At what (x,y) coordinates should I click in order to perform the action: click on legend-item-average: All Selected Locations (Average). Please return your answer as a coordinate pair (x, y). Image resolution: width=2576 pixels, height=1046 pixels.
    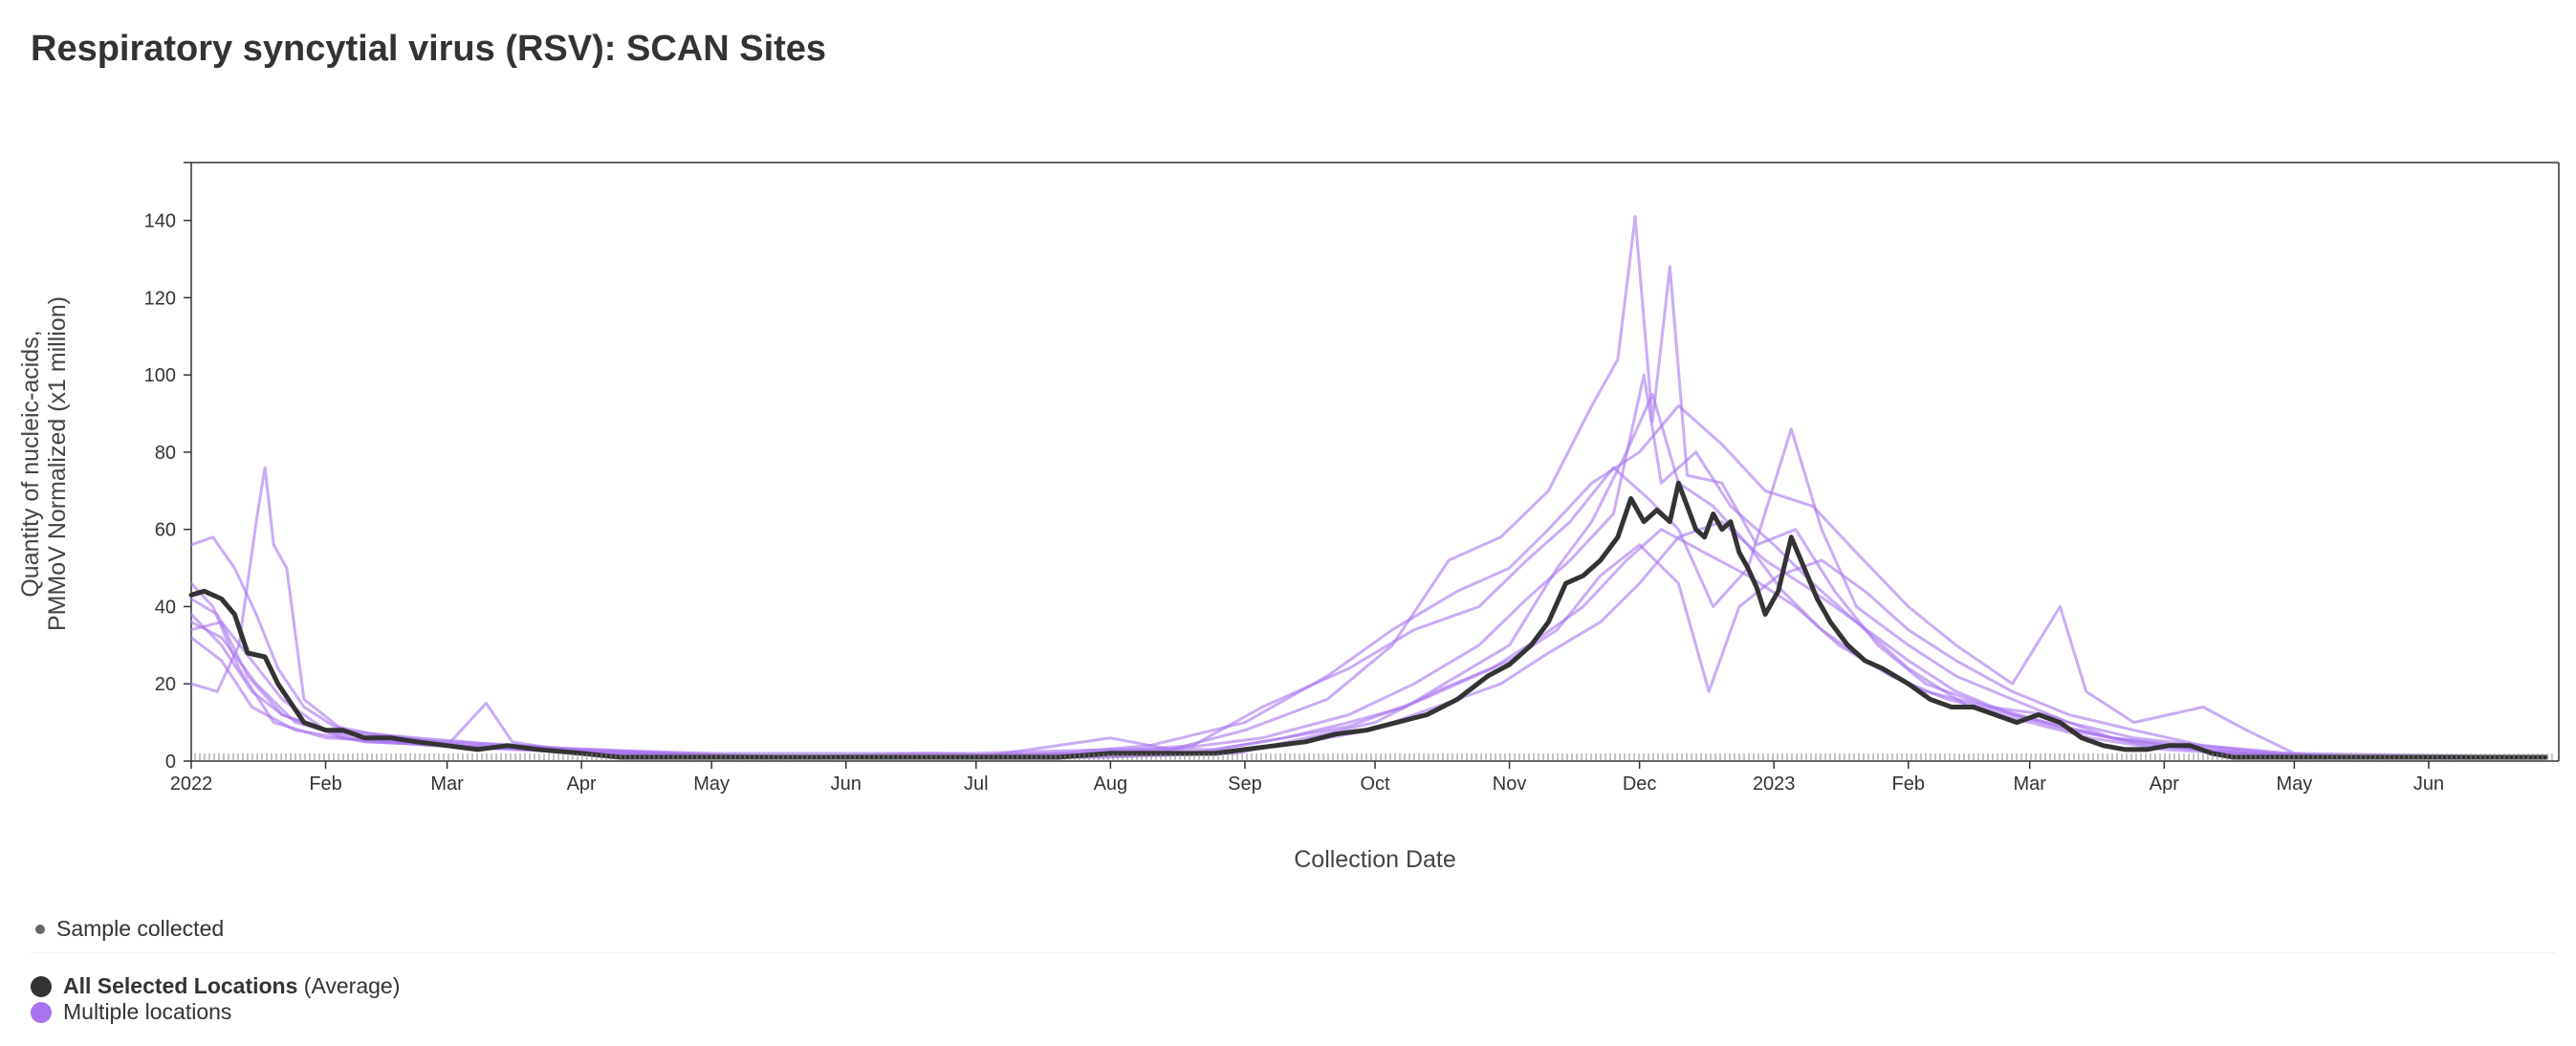
    Looking at the image, I should click on (215, 986).